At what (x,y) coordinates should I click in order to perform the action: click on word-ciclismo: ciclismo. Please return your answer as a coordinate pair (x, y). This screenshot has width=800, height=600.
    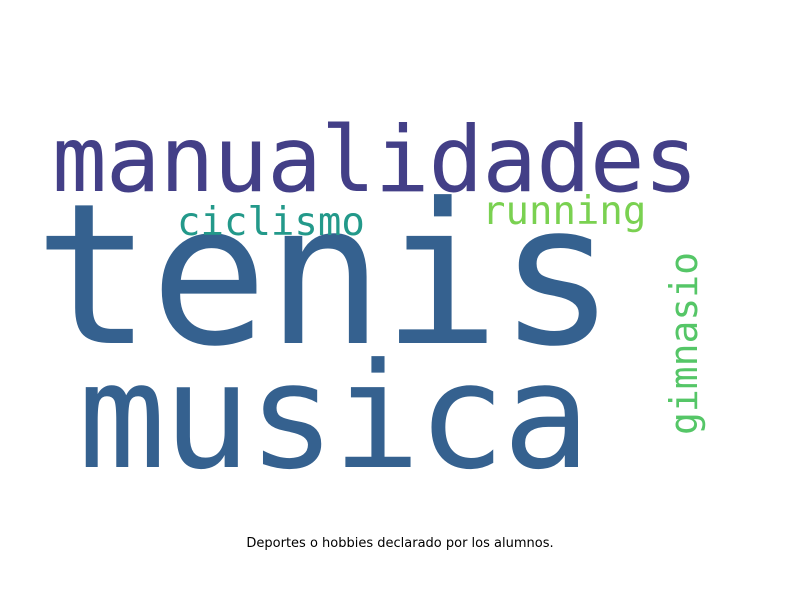
    Looking at the image, I should click on (271, 222).